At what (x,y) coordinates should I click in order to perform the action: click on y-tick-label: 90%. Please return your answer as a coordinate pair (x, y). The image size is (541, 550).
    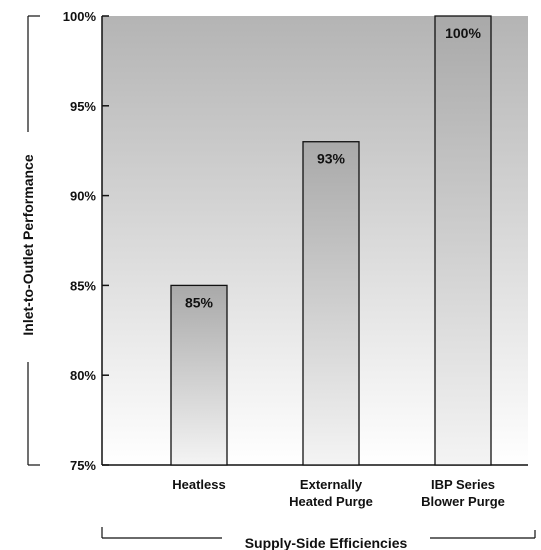
    Looking at the image, I should click on (83, 196).